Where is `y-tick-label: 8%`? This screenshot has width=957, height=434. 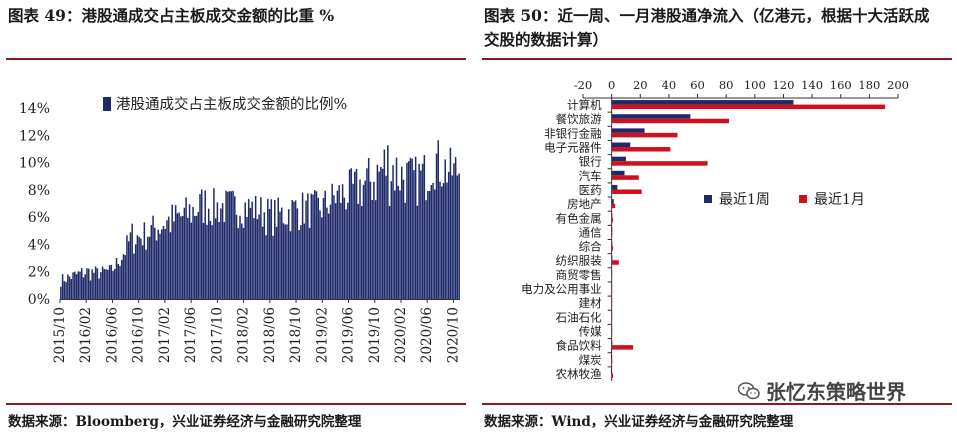
y-tick-label: 8% is located at coordinates (39, 191).